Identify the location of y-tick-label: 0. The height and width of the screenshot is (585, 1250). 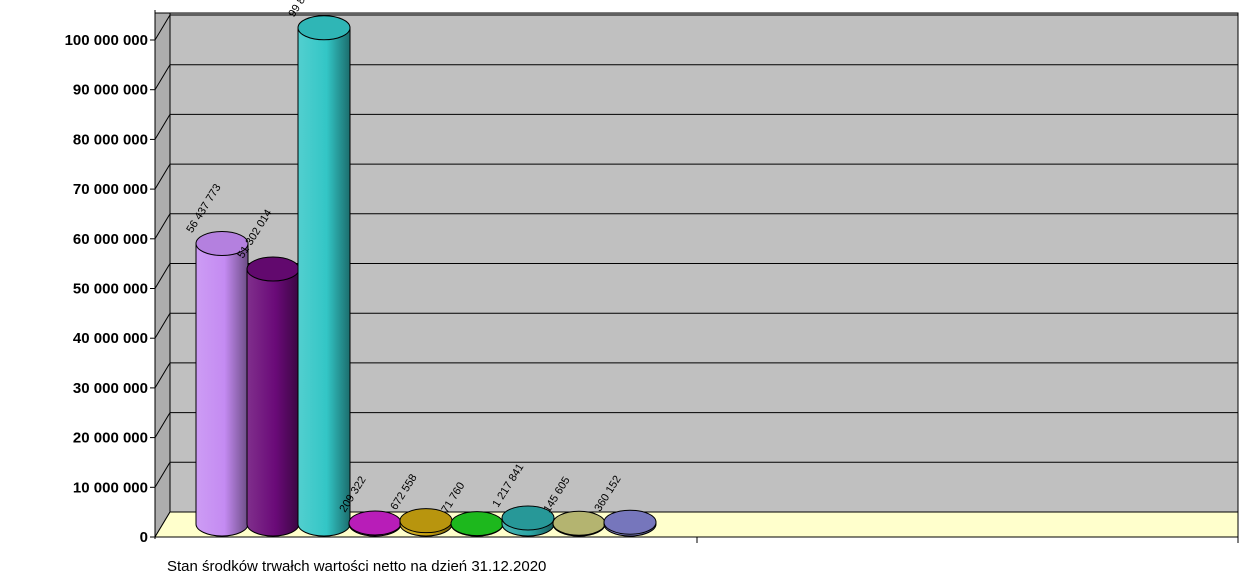
(144, 537).